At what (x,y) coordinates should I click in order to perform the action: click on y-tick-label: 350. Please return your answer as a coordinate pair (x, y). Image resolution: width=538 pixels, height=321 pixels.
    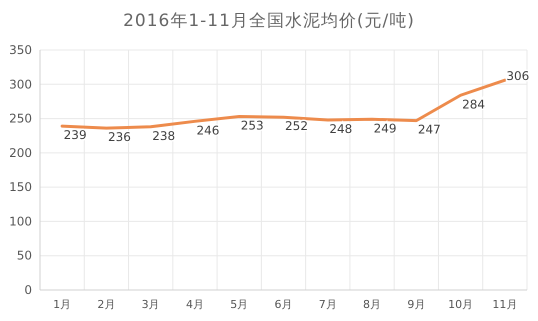
    Looking at the image, I should click on (20, 50).